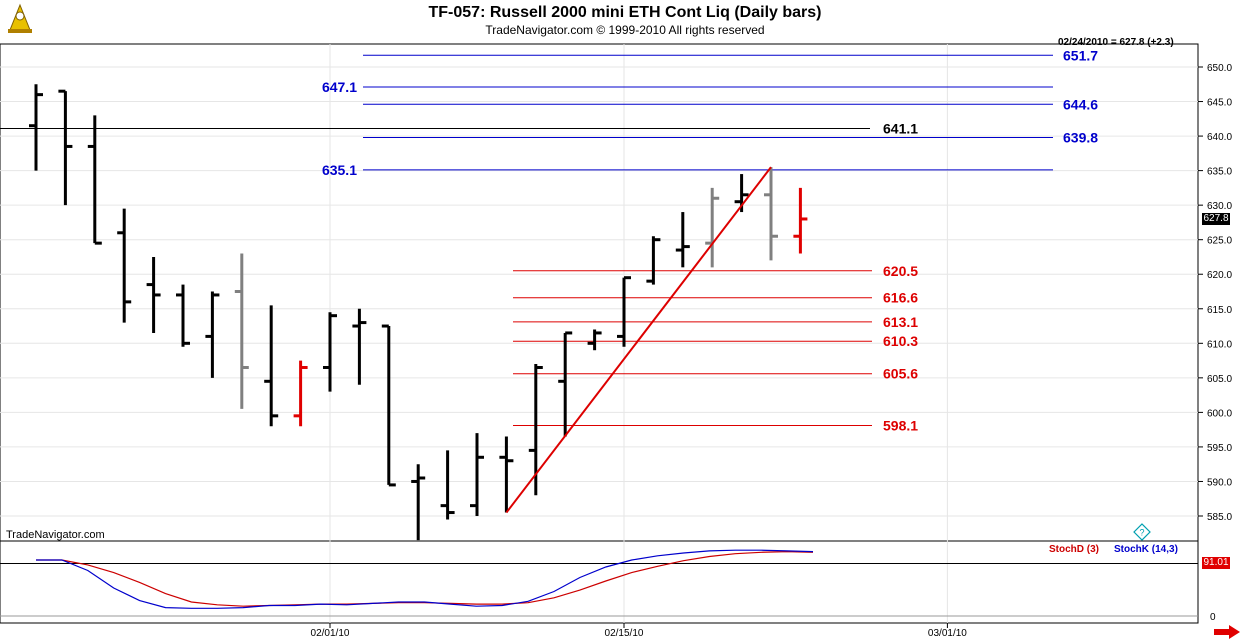 Image resolution: width=1250 pixels, height=643 pixels. What do you see at coordinates (1219, 310) in the screenshot?
I see `price-tick-label: 615.0` at bounding box center [1219, 310].